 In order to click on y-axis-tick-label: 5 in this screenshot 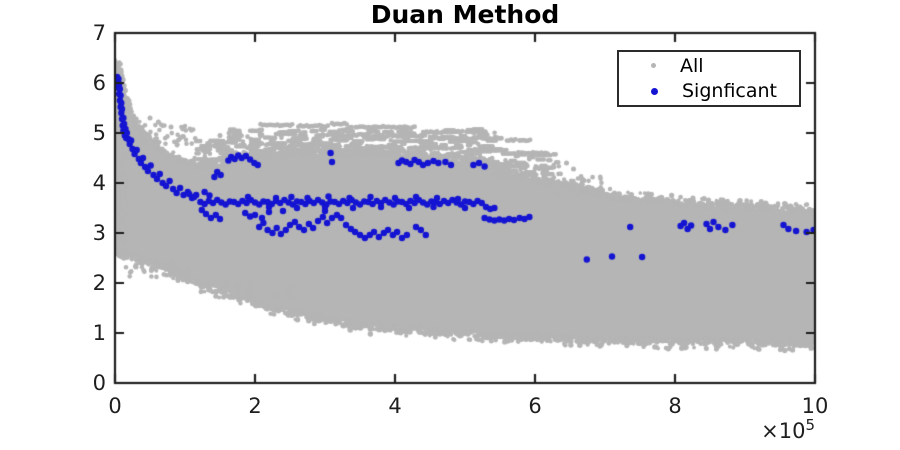, I will do `click(99, 133)`.